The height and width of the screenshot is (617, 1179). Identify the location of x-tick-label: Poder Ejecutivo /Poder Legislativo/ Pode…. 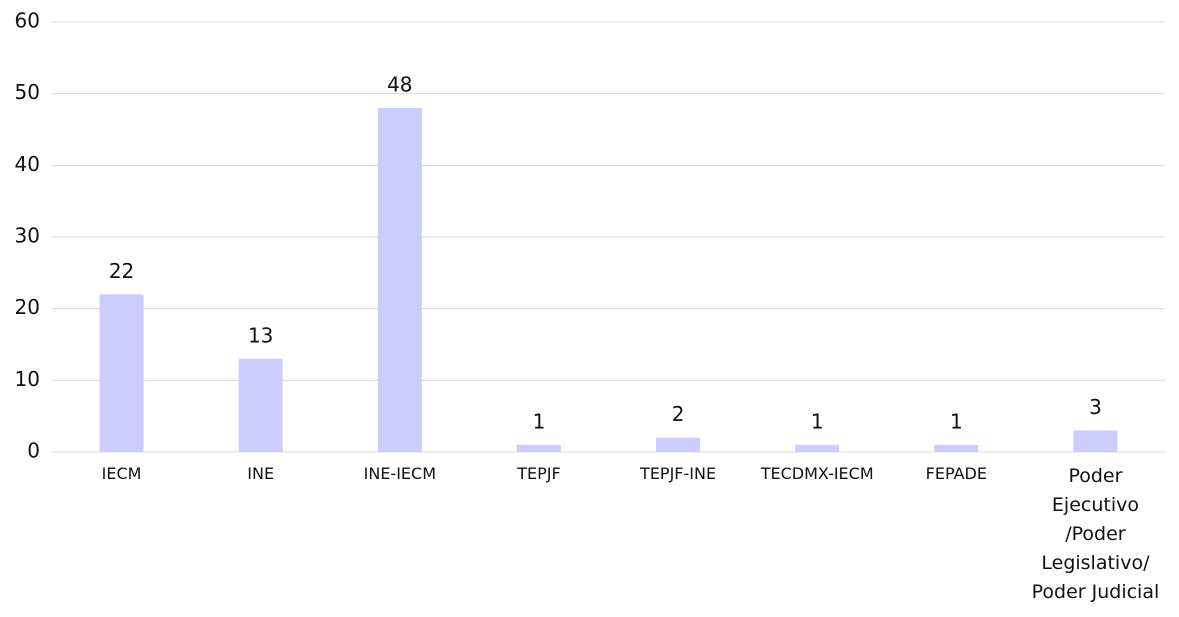
(1095, 534).